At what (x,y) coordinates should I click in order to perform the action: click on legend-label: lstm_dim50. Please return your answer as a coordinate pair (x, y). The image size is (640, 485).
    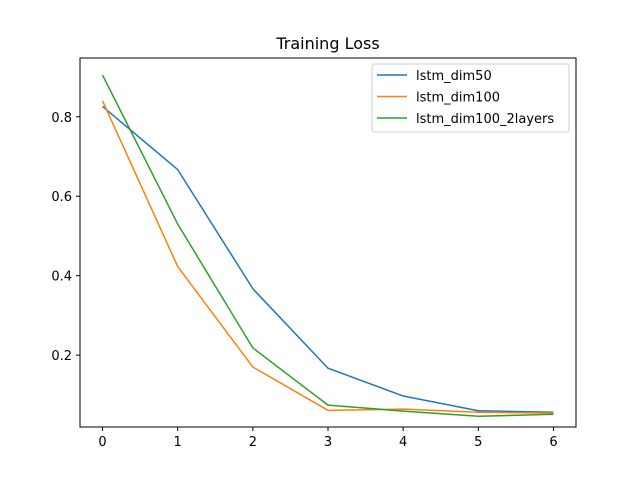
    Looking at the image, I should click on (454, 76).